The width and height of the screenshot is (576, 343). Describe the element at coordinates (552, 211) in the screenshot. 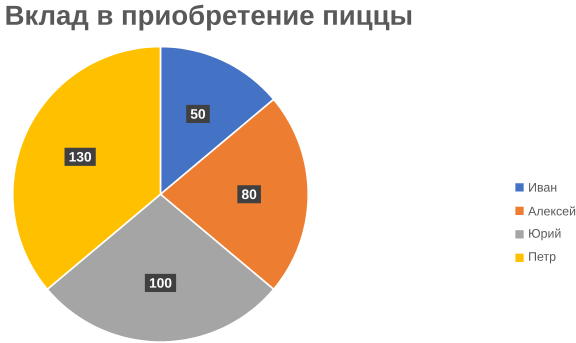

I see `legend-label: Алексей` at that location.